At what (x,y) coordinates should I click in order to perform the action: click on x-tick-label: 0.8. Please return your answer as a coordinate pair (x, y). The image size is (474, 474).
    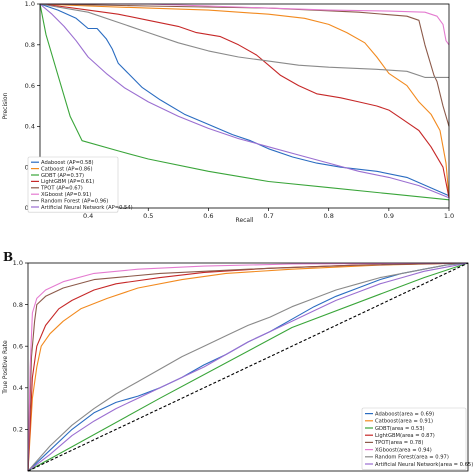
    Looking at the image, I should click on (329, 216).